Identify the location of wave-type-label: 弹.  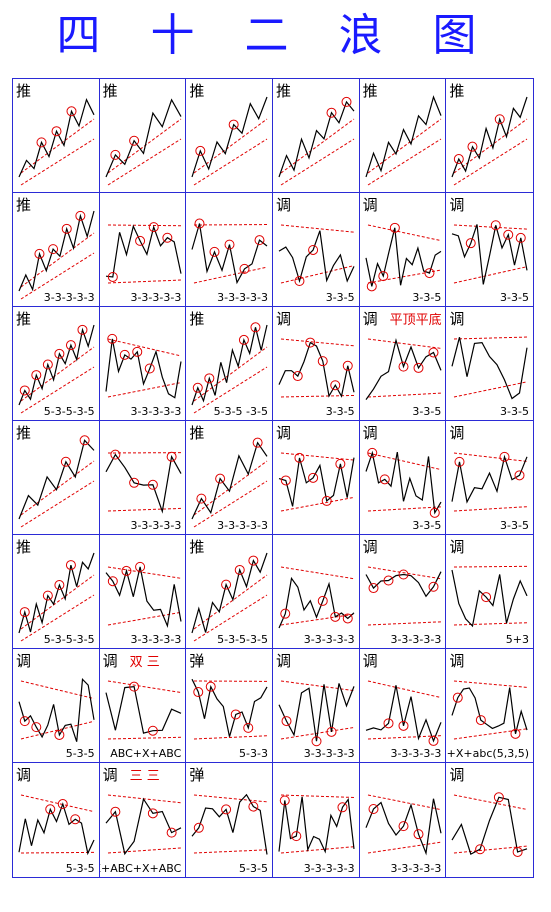
(197, 775).